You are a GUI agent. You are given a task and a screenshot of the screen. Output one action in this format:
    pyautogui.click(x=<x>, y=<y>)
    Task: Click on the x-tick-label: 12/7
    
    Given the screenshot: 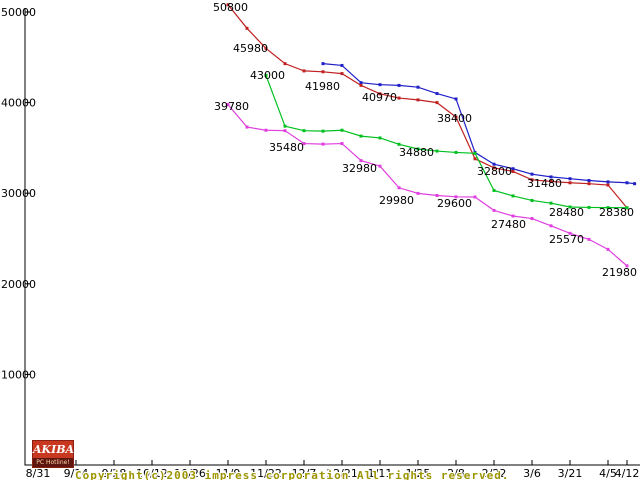 What is the action you would take?
    pyautogui.click(x=304, y=473)
    